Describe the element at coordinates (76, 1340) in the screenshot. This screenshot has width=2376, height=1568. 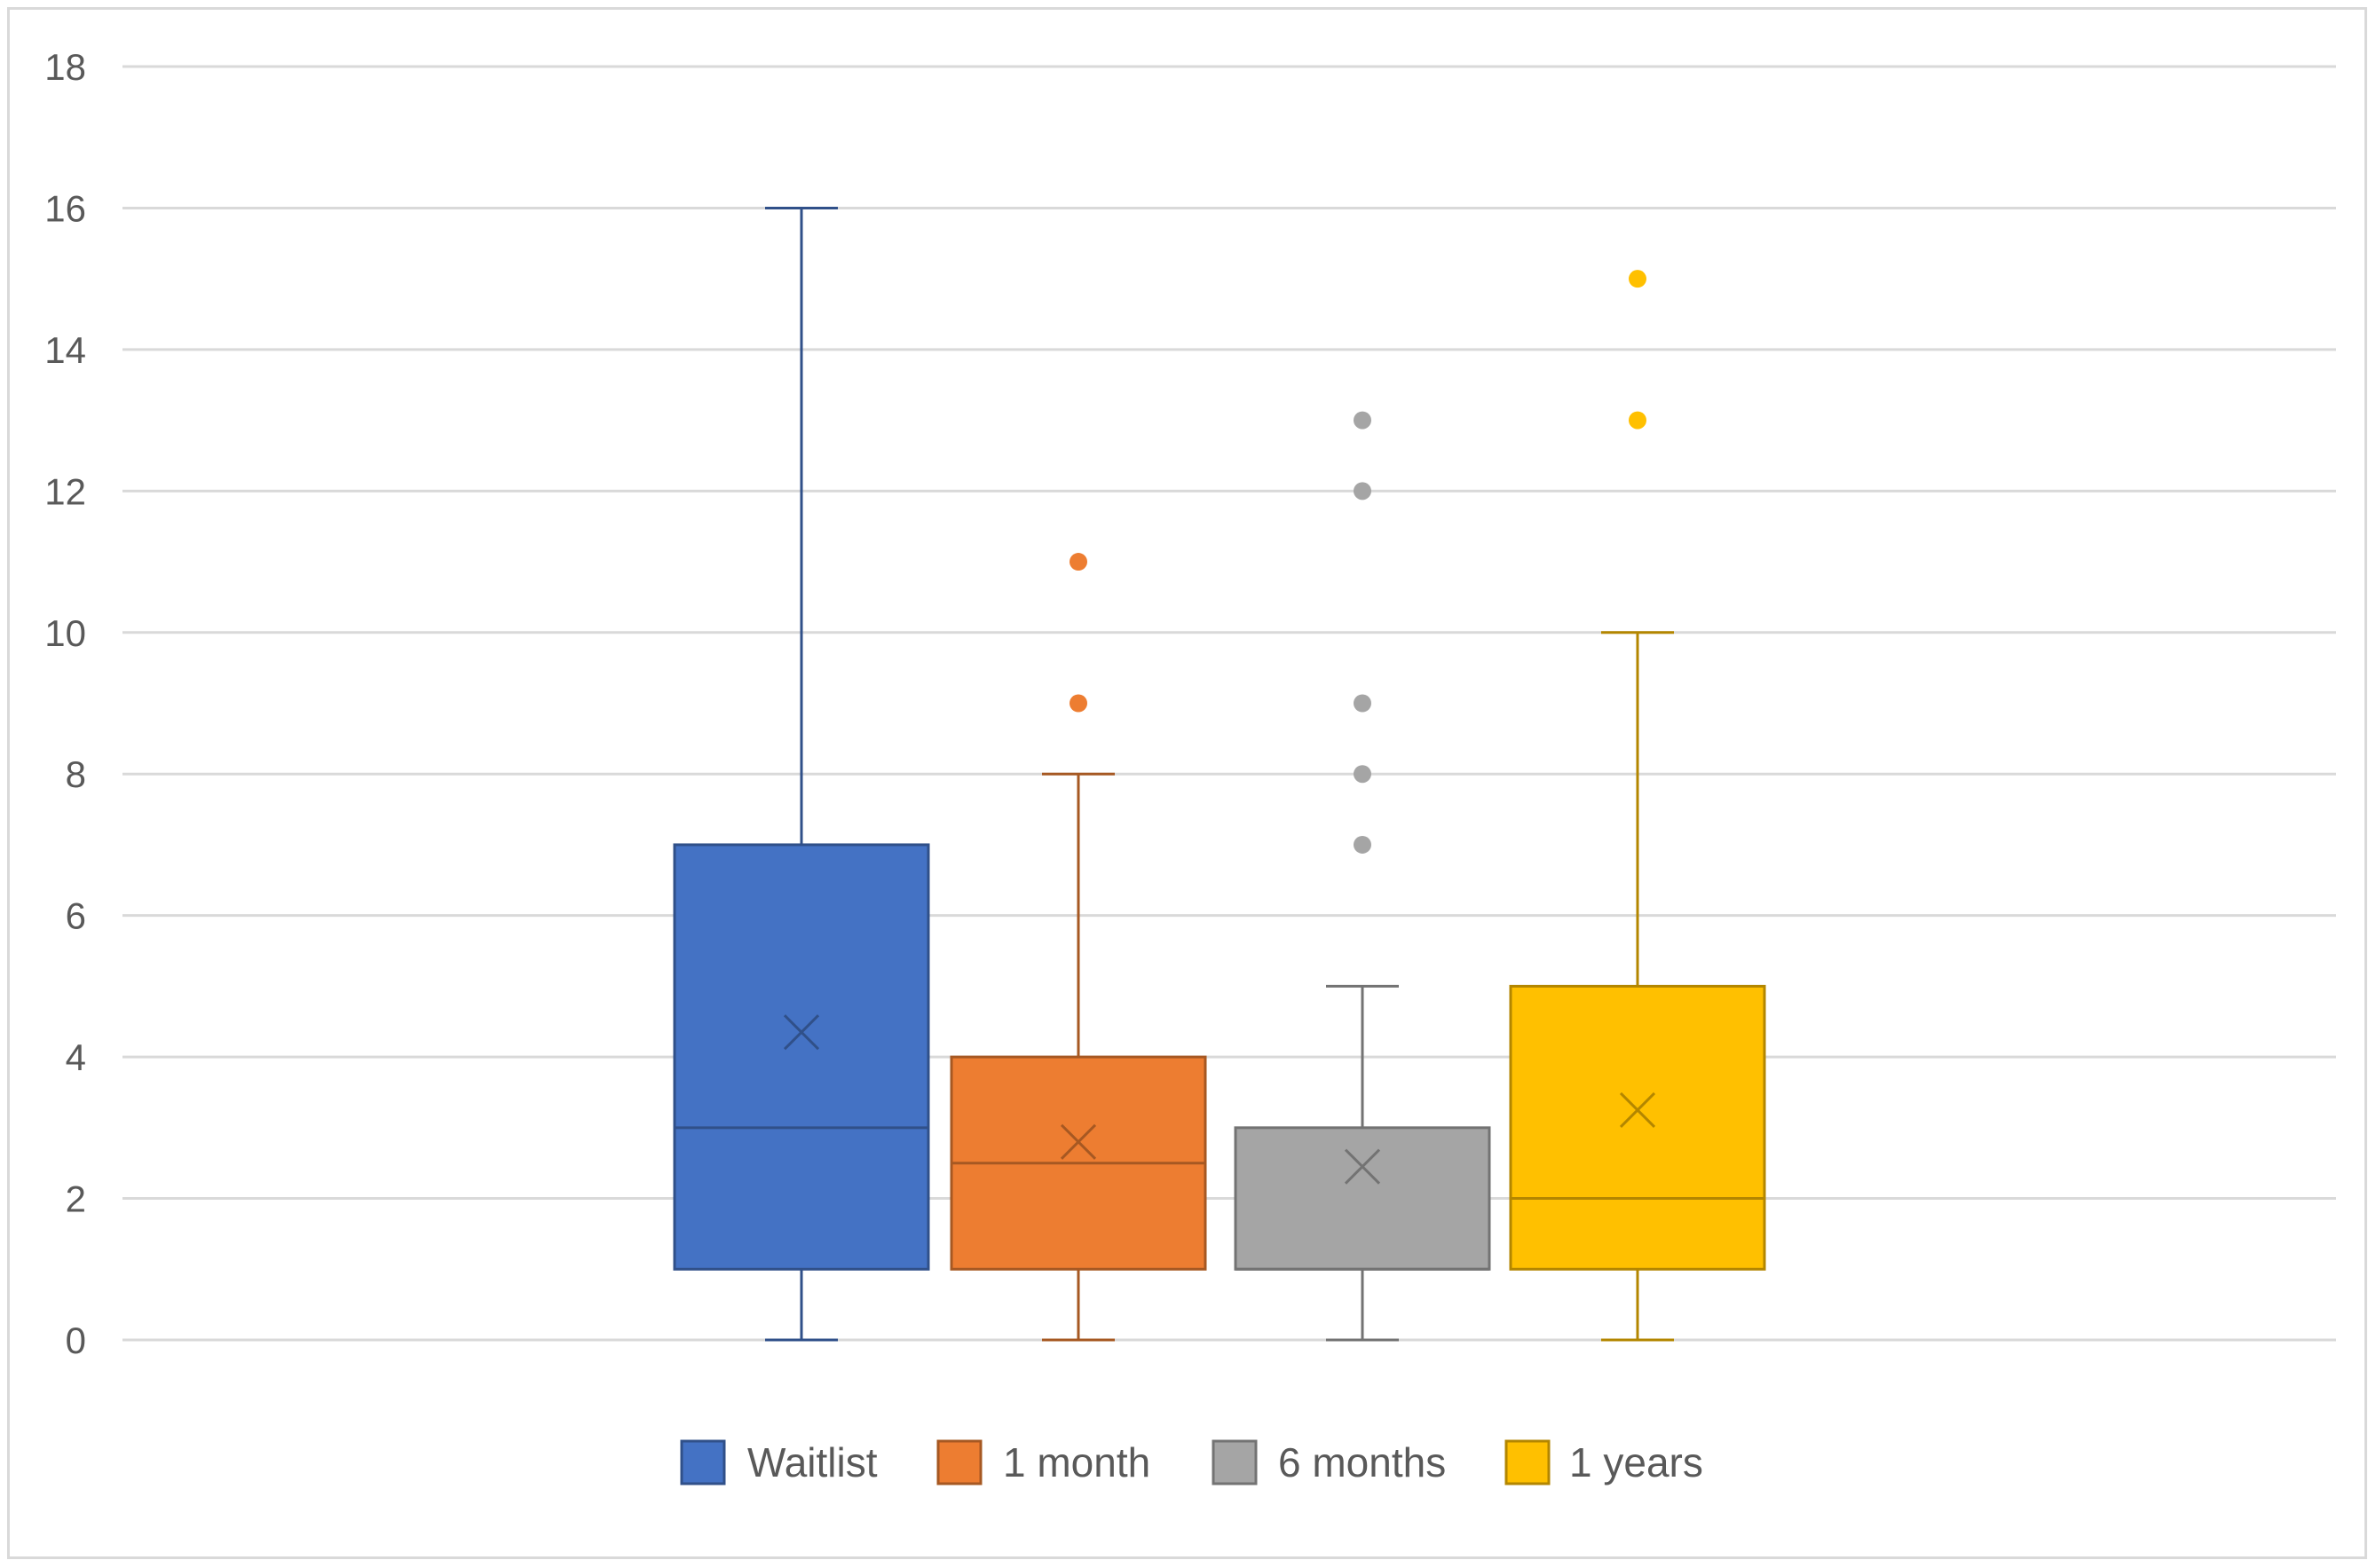
I see `y-tick-label: 0` at that location.